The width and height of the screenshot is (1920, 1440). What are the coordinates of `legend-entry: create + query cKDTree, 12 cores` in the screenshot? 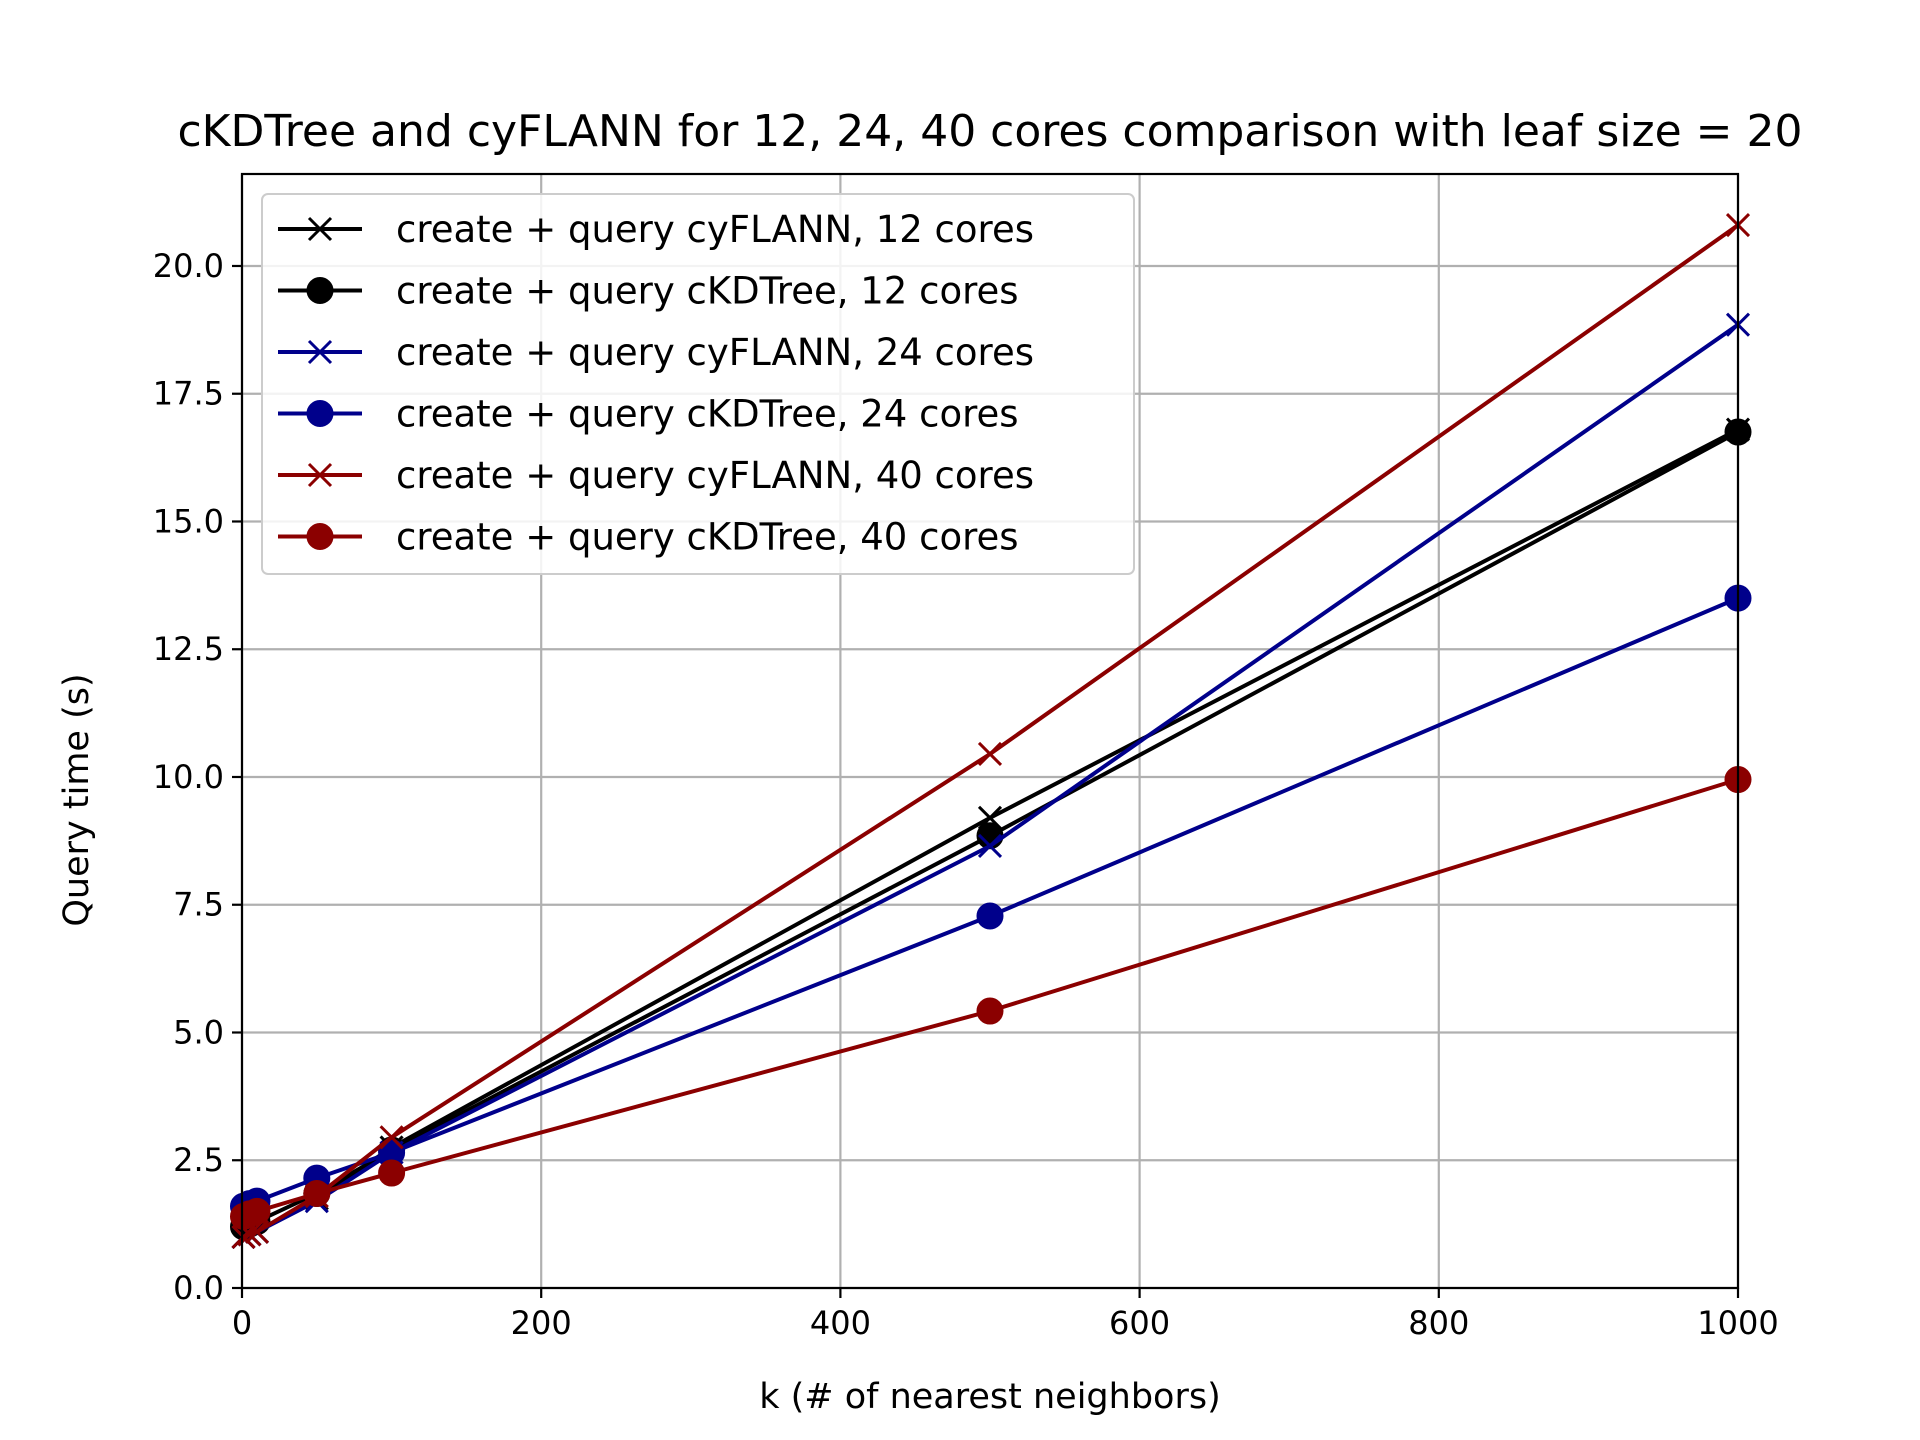 It's located at (648, 291).